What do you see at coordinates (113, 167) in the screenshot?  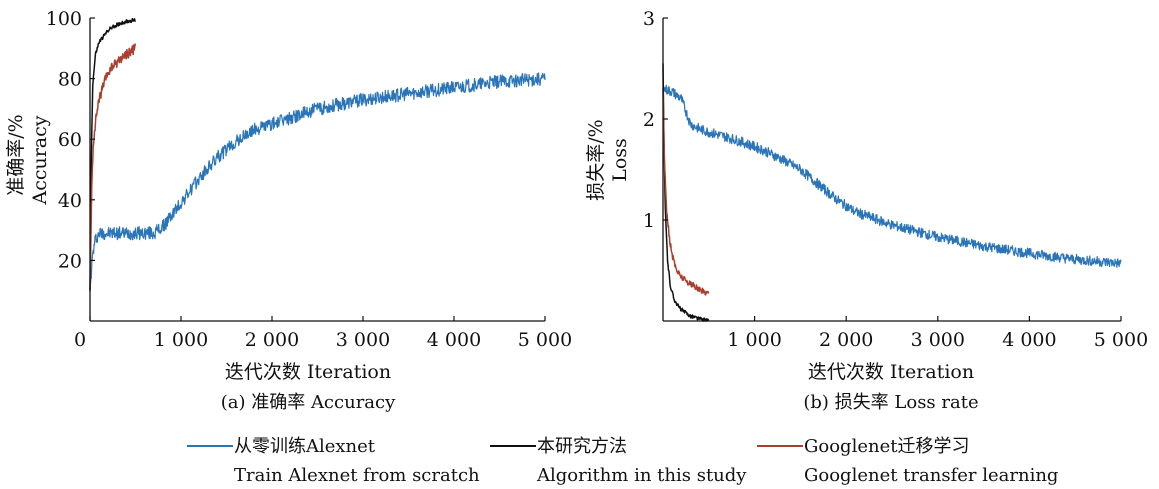 I see `accuracy-series-googlenet` at bounding box center [113, 167].